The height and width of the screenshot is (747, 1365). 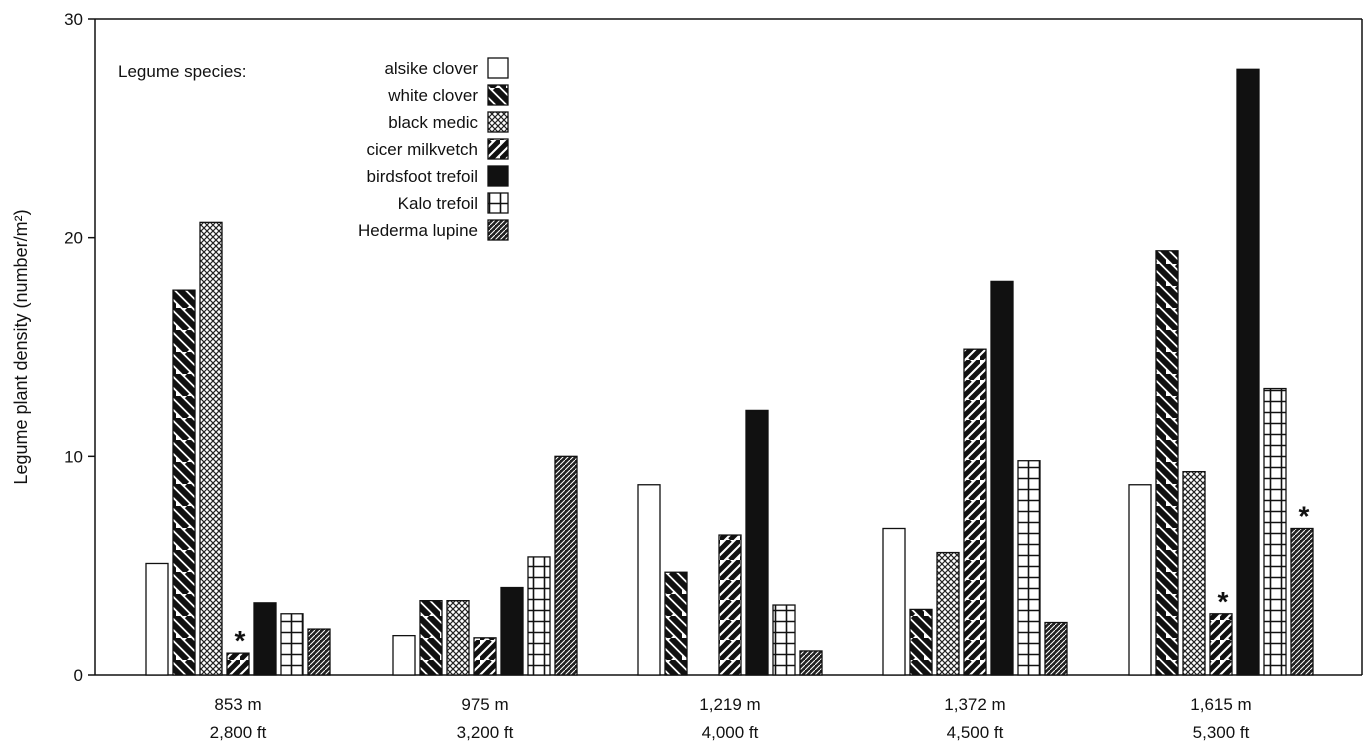 What do you see at coordinates (21, 346) in the screenshot?
I see `y-axis-label: Legume plant density (number/m²)` at bounding box center [21, 346].